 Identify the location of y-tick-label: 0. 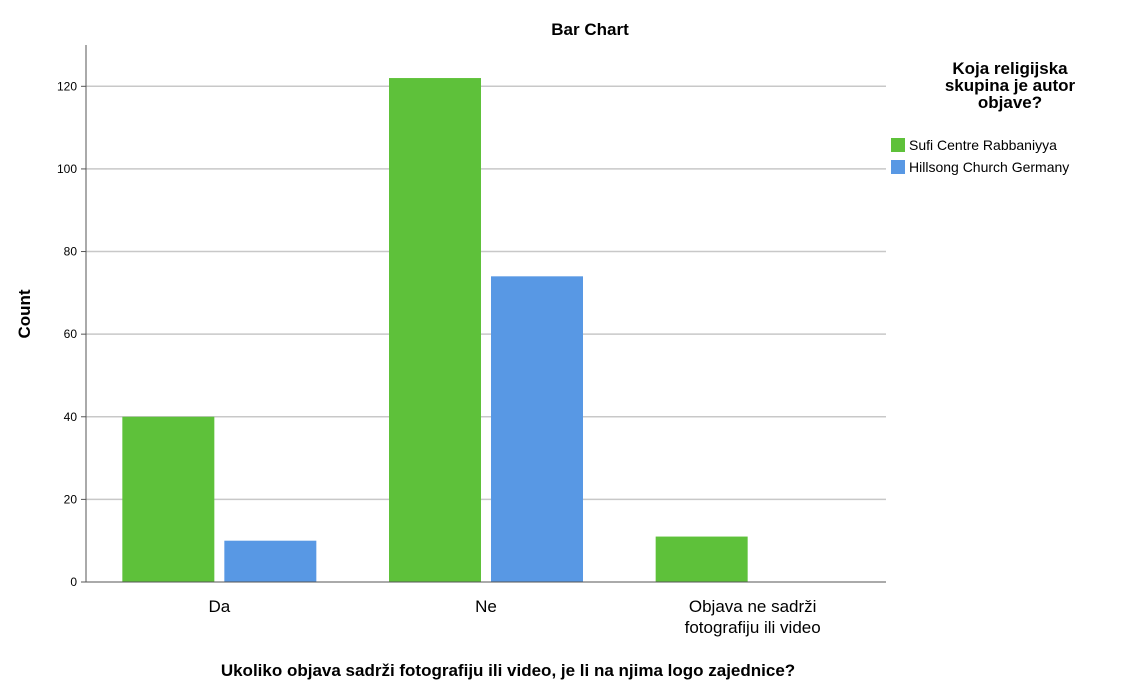
(73, 582).